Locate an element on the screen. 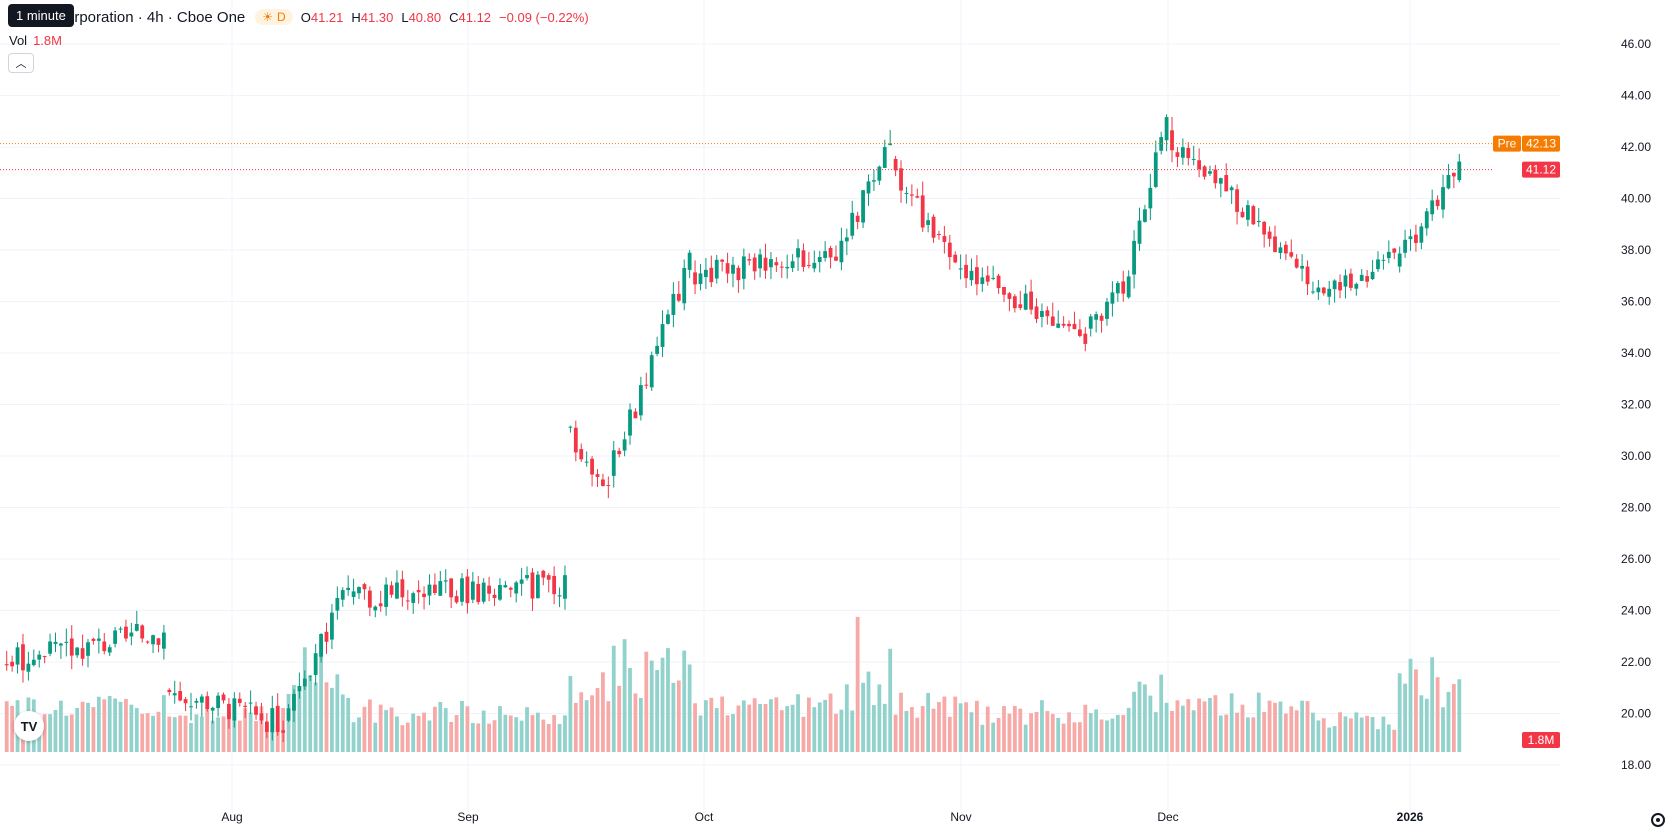 The image size is (1678, 835). tradingview-logo: TV is located at coordinates (29, 726).